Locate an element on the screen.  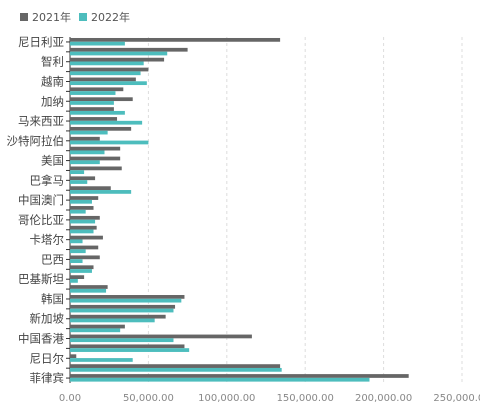
y-category-label: 美国 is located at coordinates (52, 161).